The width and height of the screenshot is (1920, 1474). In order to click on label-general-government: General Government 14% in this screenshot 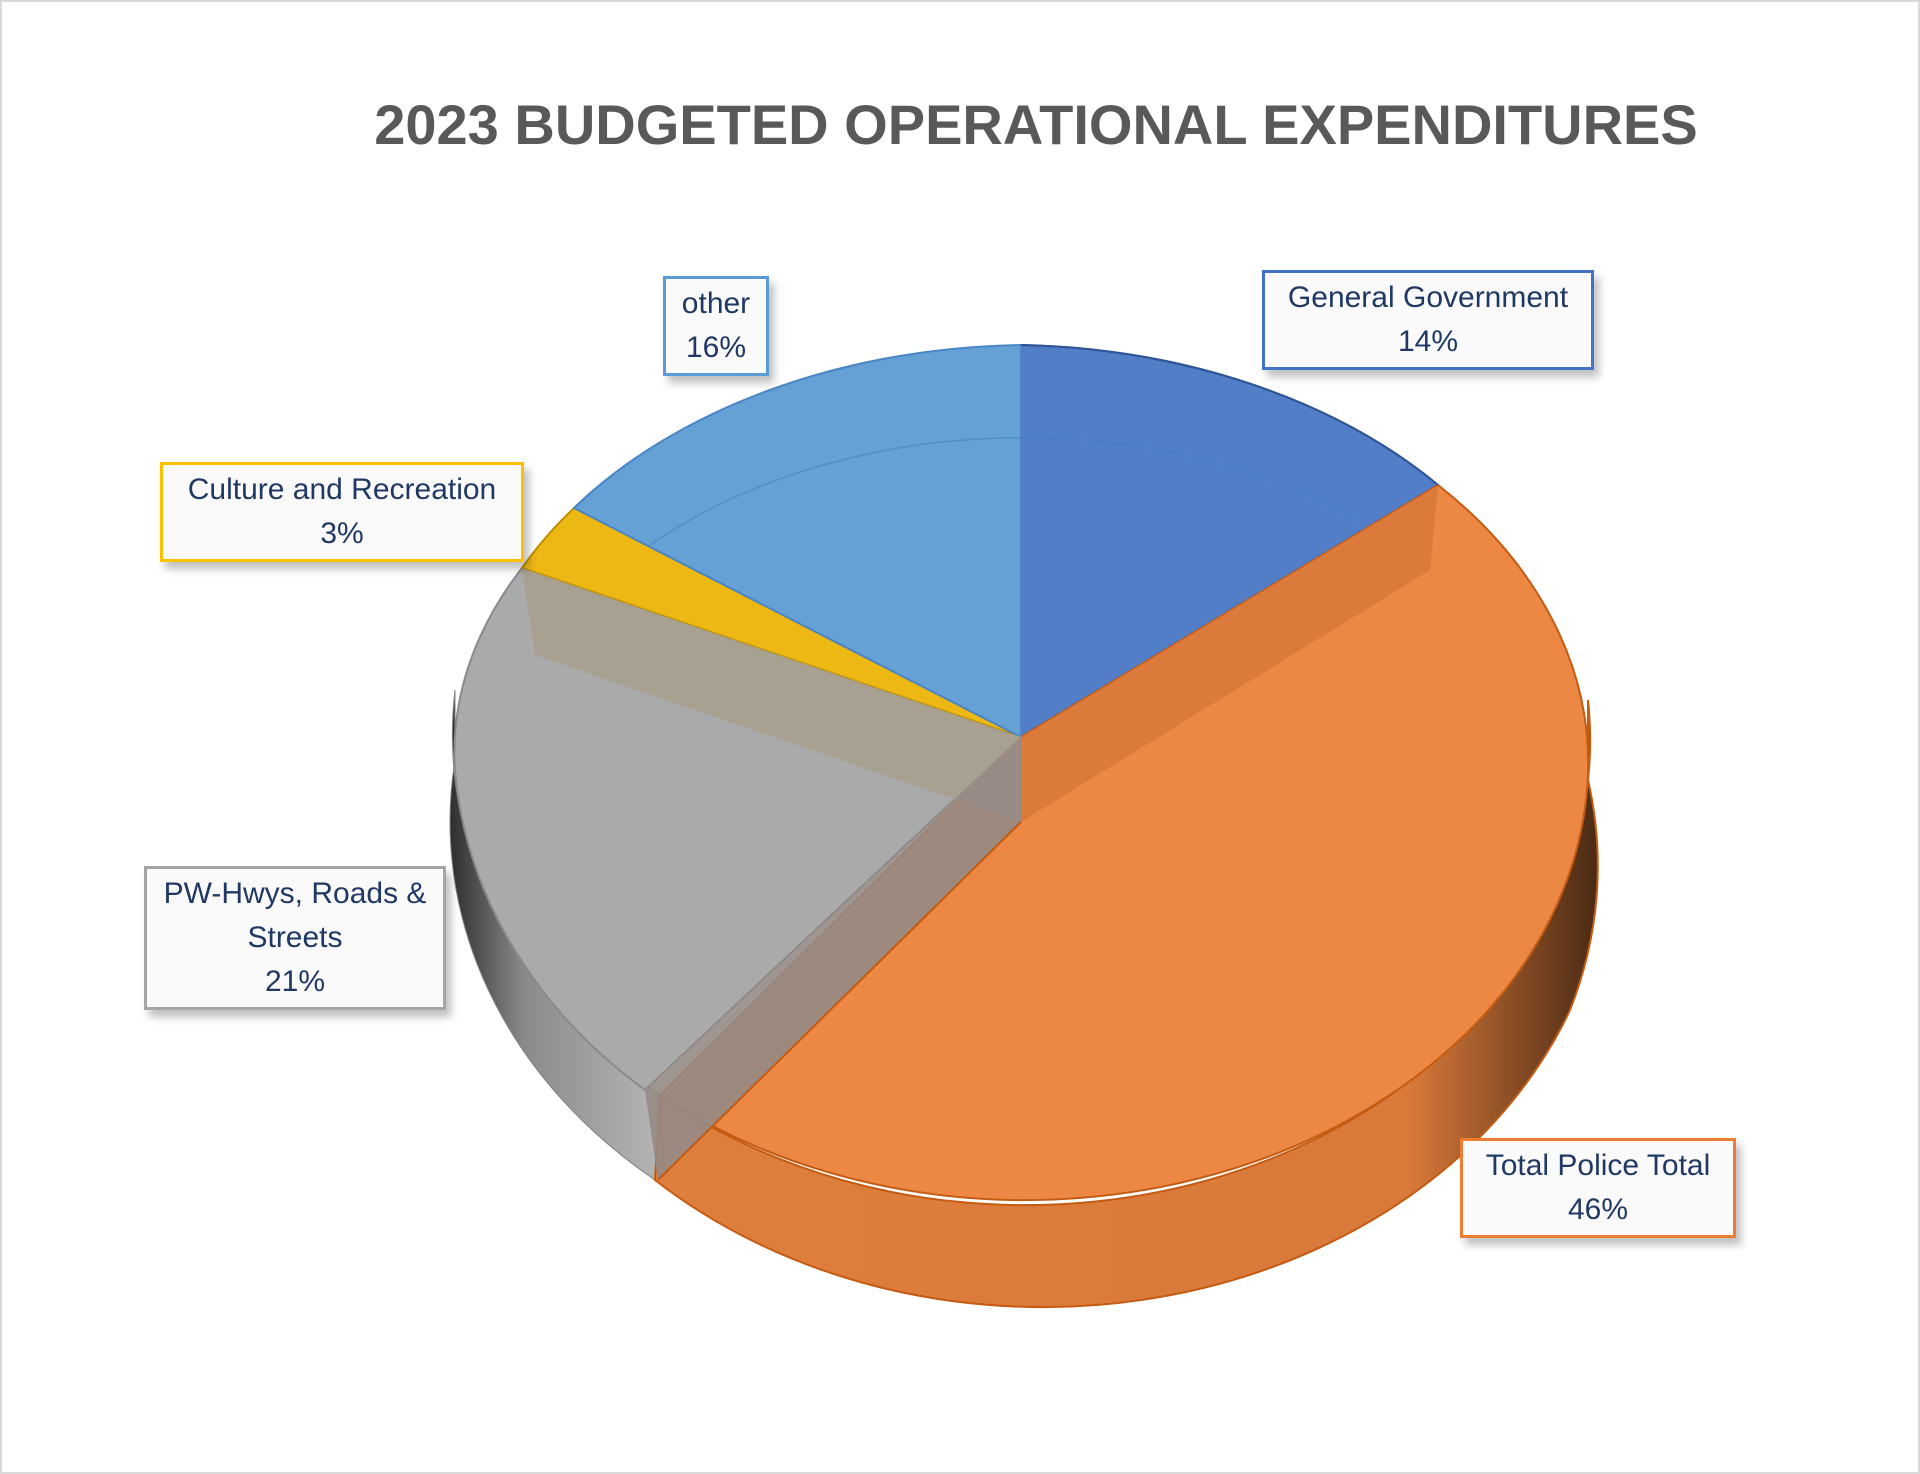, I will do `click(1428, 320)`.